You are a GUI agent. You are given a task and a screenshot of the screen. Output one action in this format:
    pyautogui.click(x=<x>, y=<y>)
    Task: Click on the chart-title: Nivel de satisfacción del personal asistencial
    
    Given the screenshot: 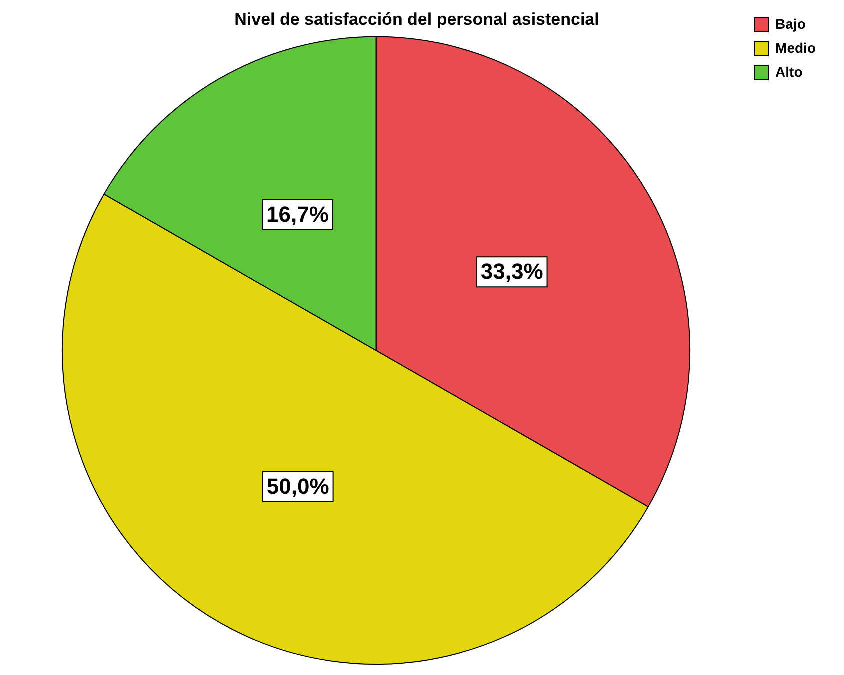 What is the action you would take?
    pyautogui.click(x=417, y=19)
    